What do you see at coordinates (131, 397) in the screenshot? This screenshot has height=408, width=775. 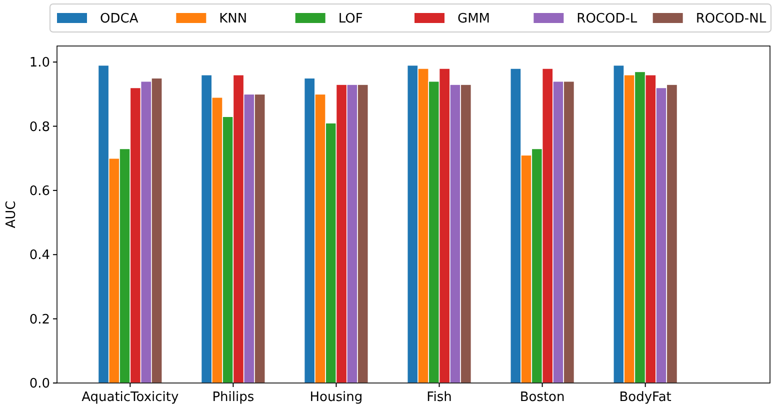 I see `x-tick-label: AquaticToxicity` at bounding box center [131, 397].